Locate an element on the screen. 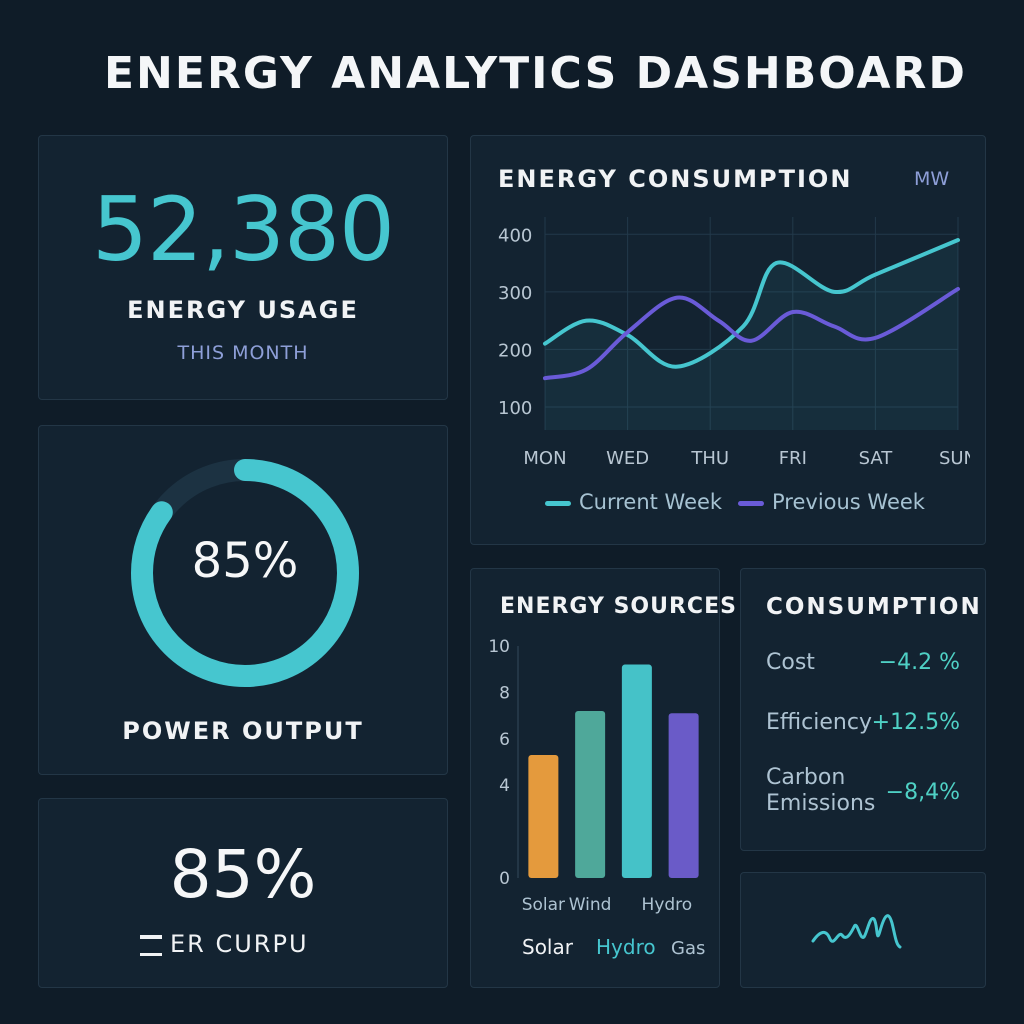 The height and width of the screenshot is (1024, 1024). bar-hydro is located at coordinates (636, 771).